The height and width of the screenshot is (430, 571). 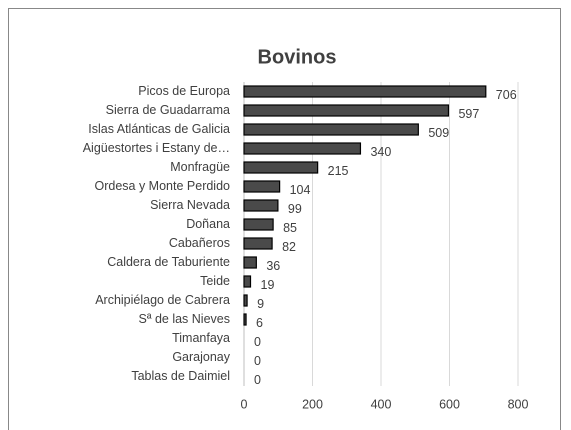 I want to click on y-tick-label: Sª de las Nieves, so click(x=184, y=319).